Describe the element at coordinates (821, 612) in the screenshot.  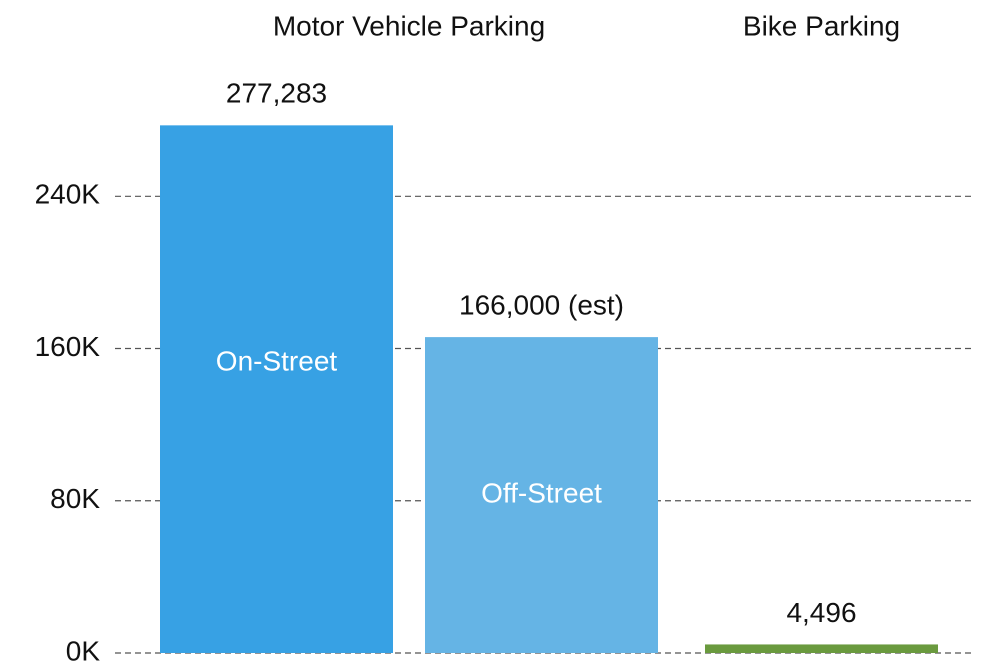
I see `value-label: 4,496` at that location.